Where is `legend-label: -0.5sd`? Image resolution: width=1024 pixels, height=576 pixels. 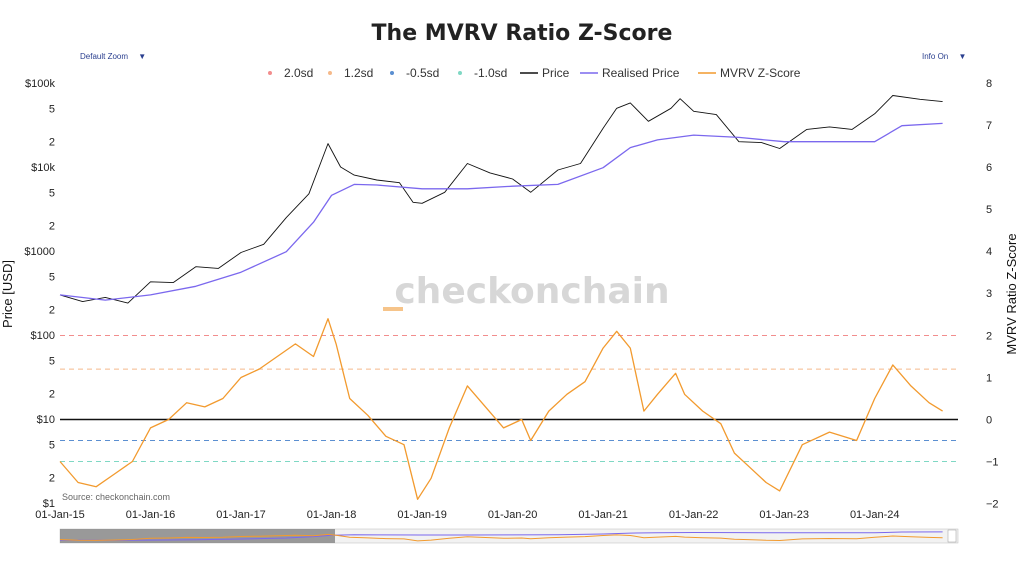
legend-label: -0.5sd is located at coordinates (422, 73).